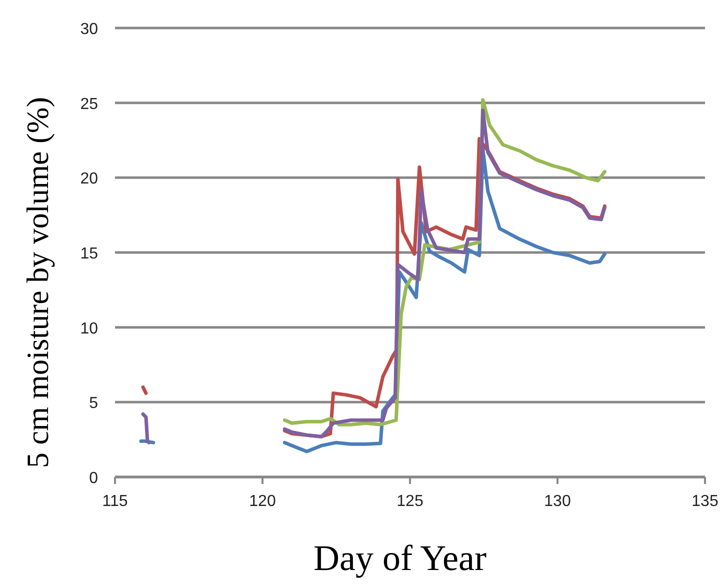 The image size is (728, 584). What do you see at coordinates (262, 501) in the screenshot?
I see `x-tick-label: 120` at bounding box center [262, 501].